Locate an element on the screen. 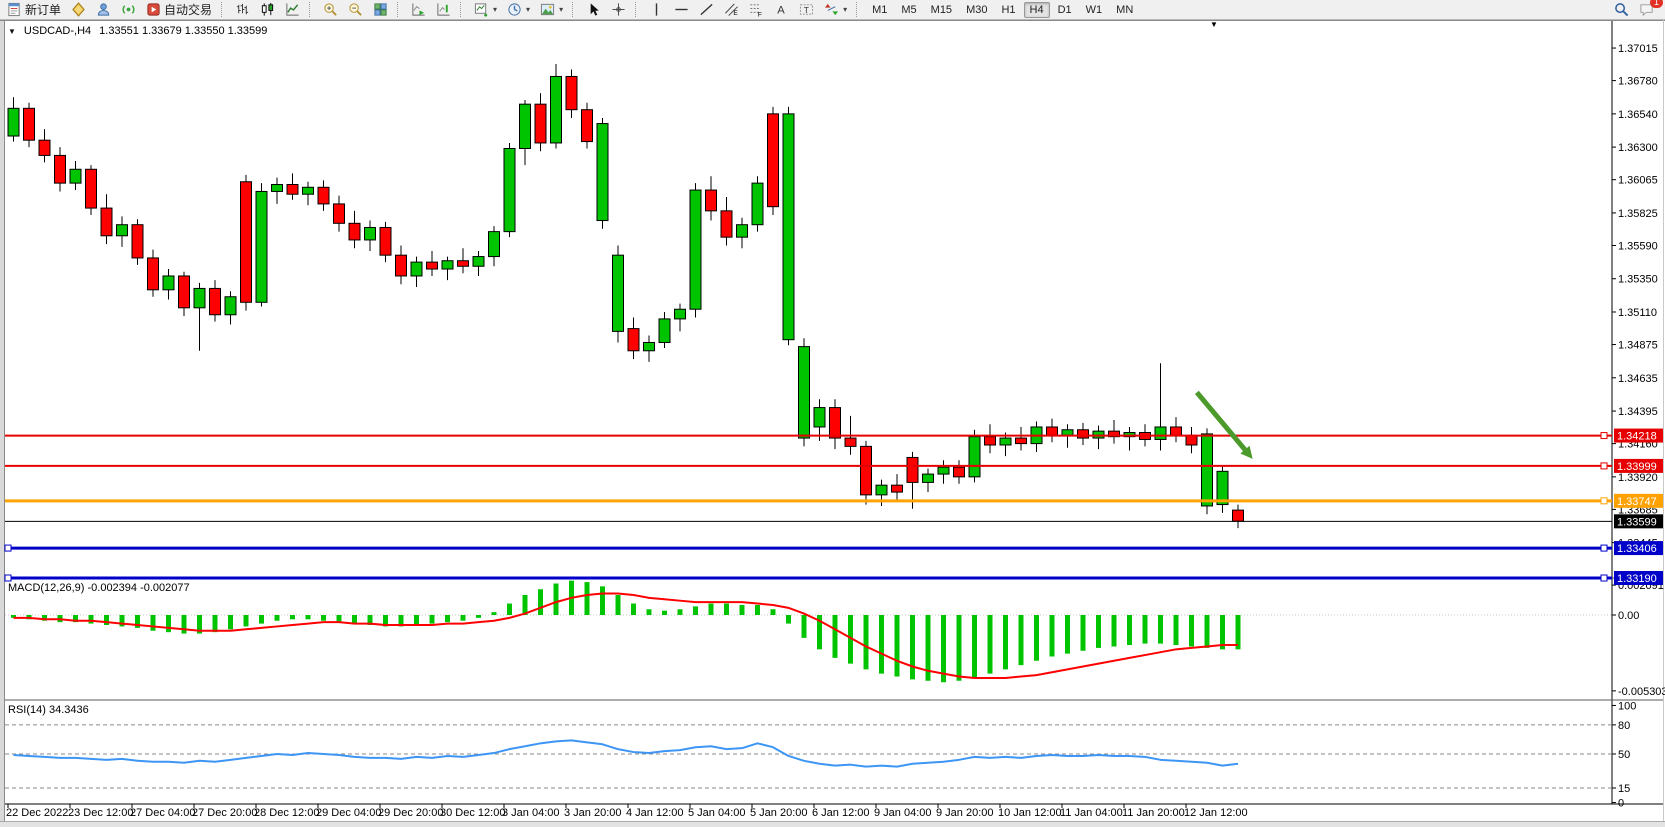 Image resolution: width=1665 pixels, height=827 pixels. new-order-button: 新订单 is located at coordinates (34, 10).